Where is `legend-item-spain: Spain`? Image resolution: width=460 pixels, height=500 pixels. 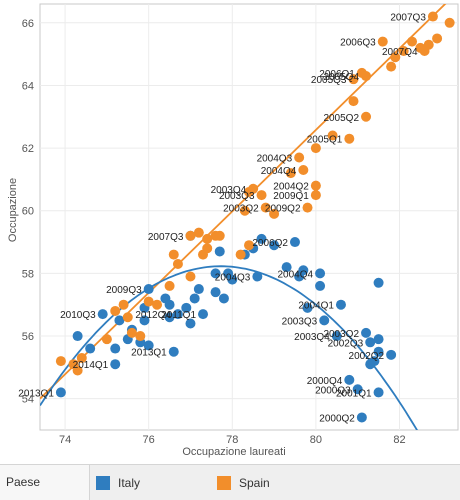 legend-item-spain: Spain is located at coordinates (243, 482).